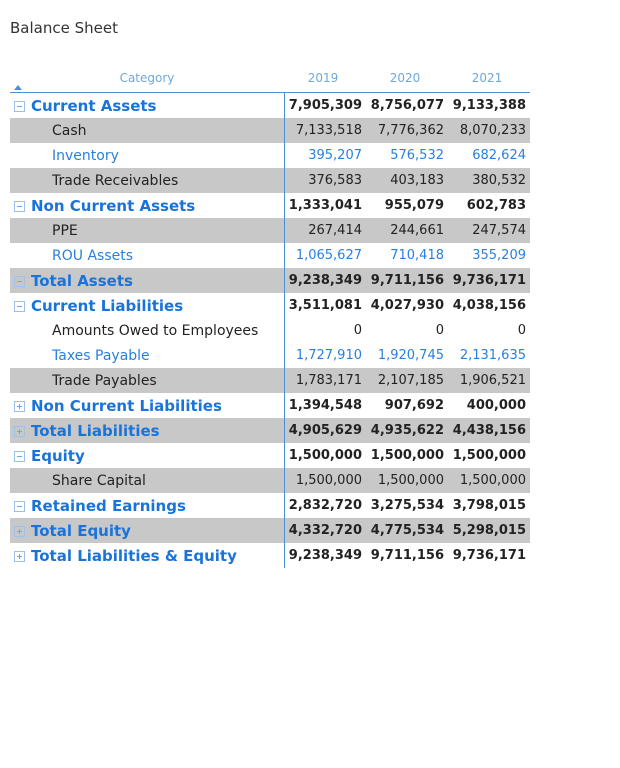 Image resolution: width=620 pixels, height=768 pixels. I want to click on row-header: Current Liabilities, so click(147, 305).